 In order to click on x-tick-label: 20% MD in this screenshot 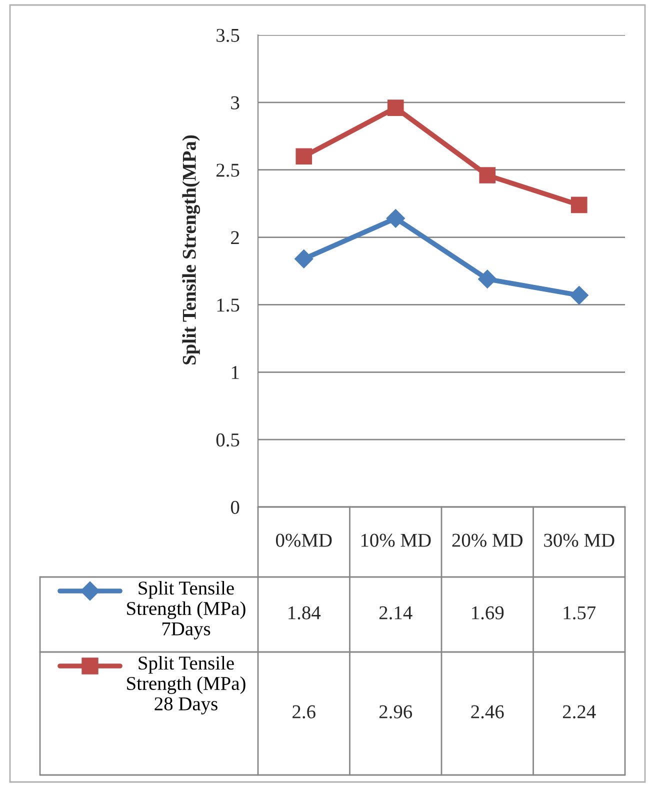, I will do `click(487, 540)`.